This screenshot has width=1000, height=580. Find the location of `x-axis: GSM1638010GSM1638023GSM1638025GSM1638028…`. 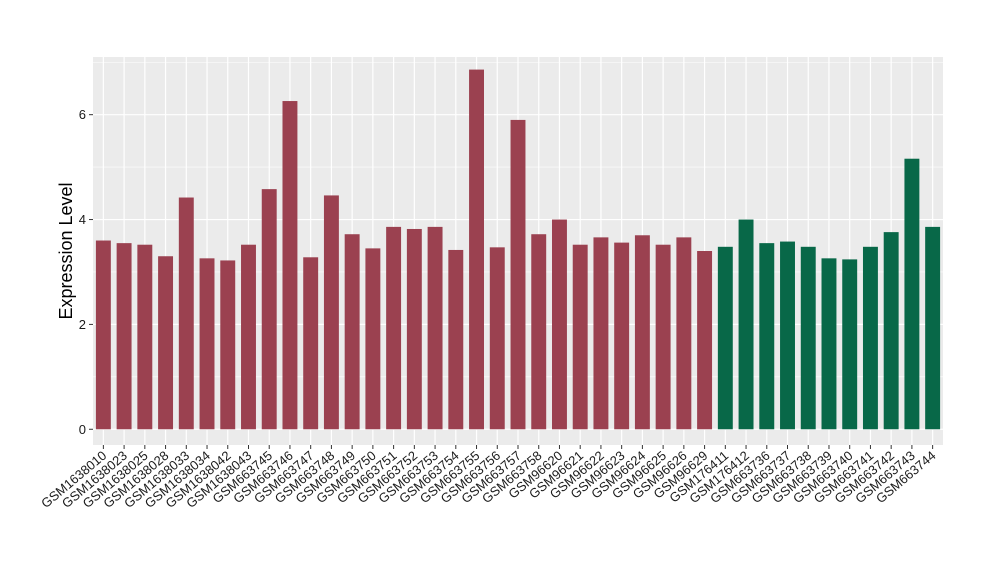

x-axis: GSM1638010GSM1638023GSM1638025GSM1638028… is located at coordinates (488, 478).